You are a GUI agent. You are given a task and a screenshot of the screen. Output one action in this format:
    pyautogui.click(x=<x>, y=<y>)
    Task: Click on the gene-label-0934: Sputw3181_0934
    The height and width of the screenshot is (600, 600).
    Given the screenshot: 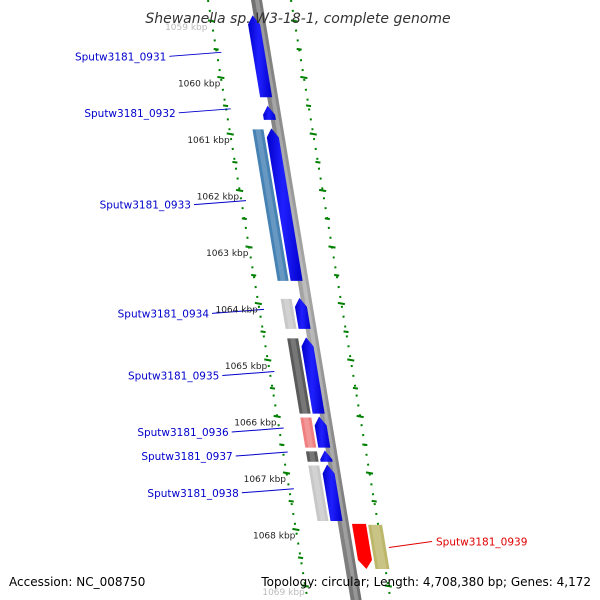 What is the action you would take?
    pyautogui.click(x=191, y=314)
    